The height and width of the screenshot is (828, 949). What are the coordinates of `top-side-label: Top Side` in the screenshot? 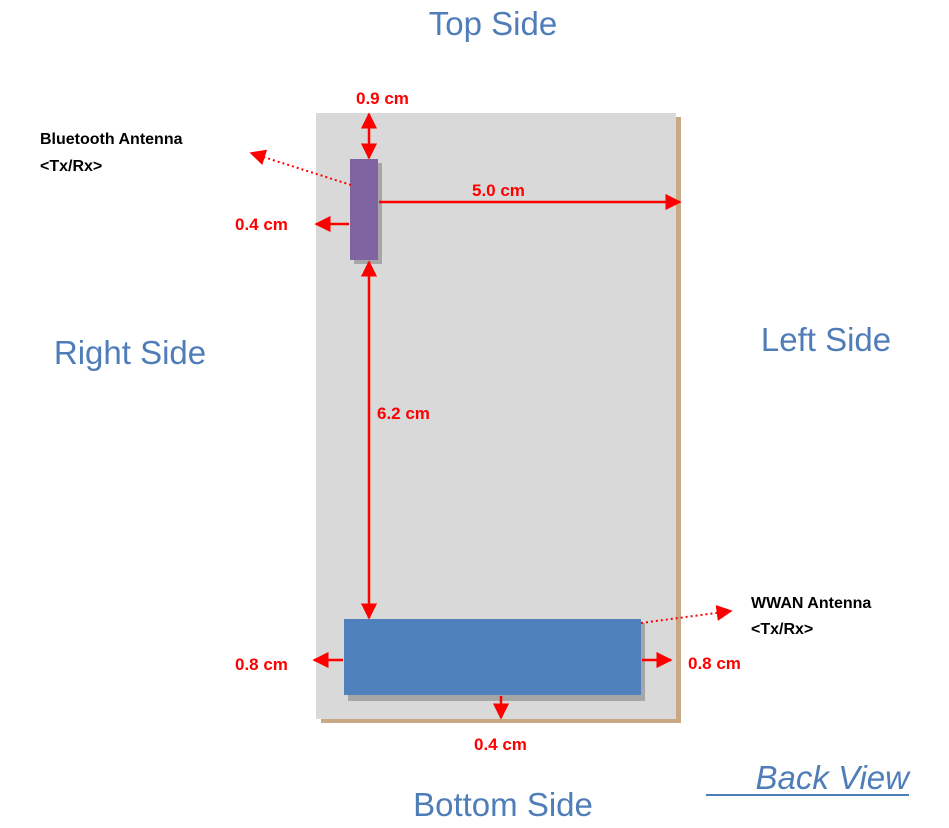 It's located at (493, 23).